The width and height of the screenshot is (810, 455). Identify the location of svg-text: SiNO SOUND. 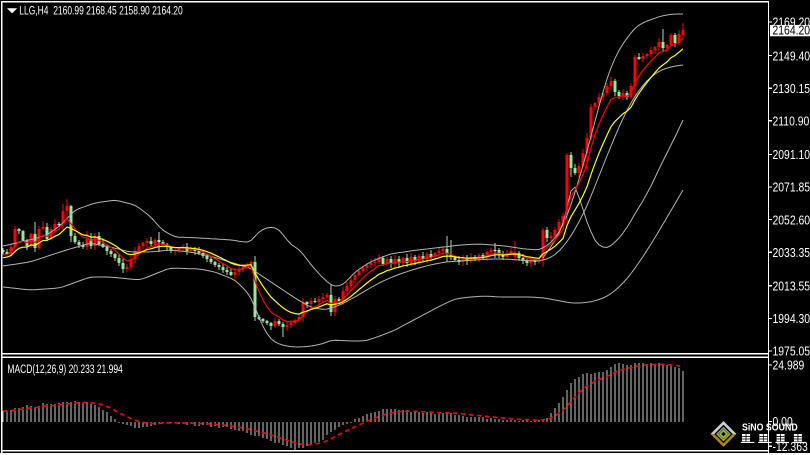
(770, 427).